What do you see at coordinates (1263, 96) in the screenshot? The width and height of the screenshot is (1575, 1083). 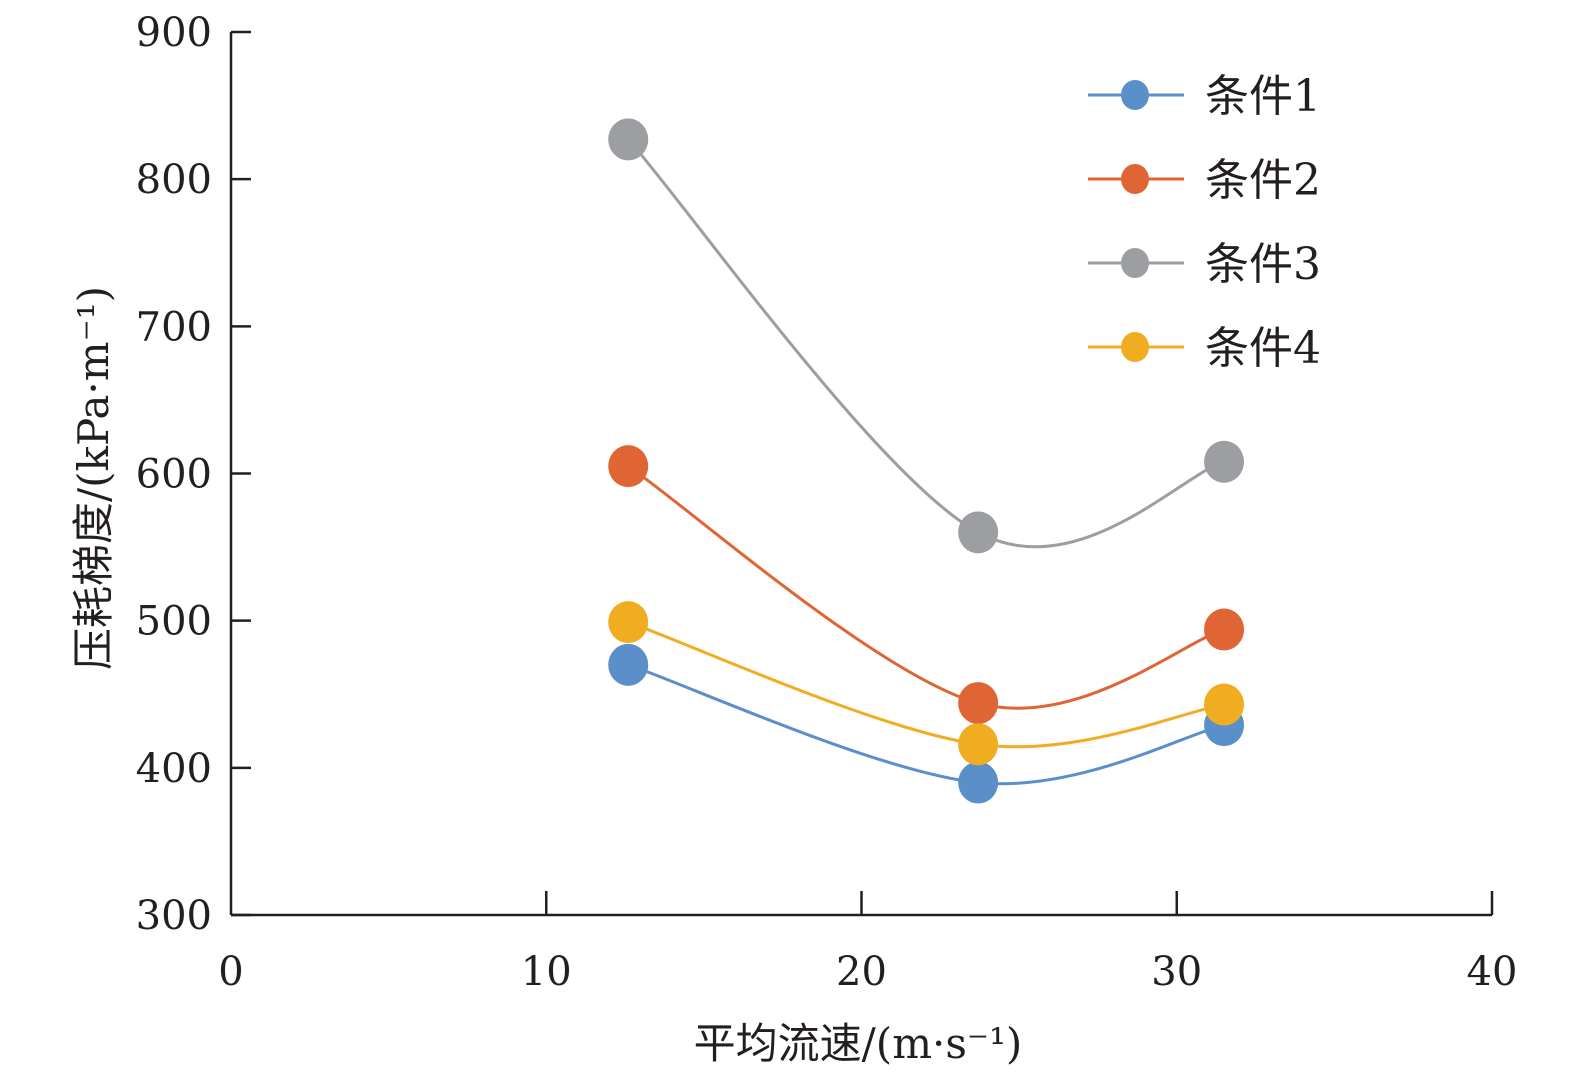 I see `legend-label: 条件1` at bounding box center [1263, 96].